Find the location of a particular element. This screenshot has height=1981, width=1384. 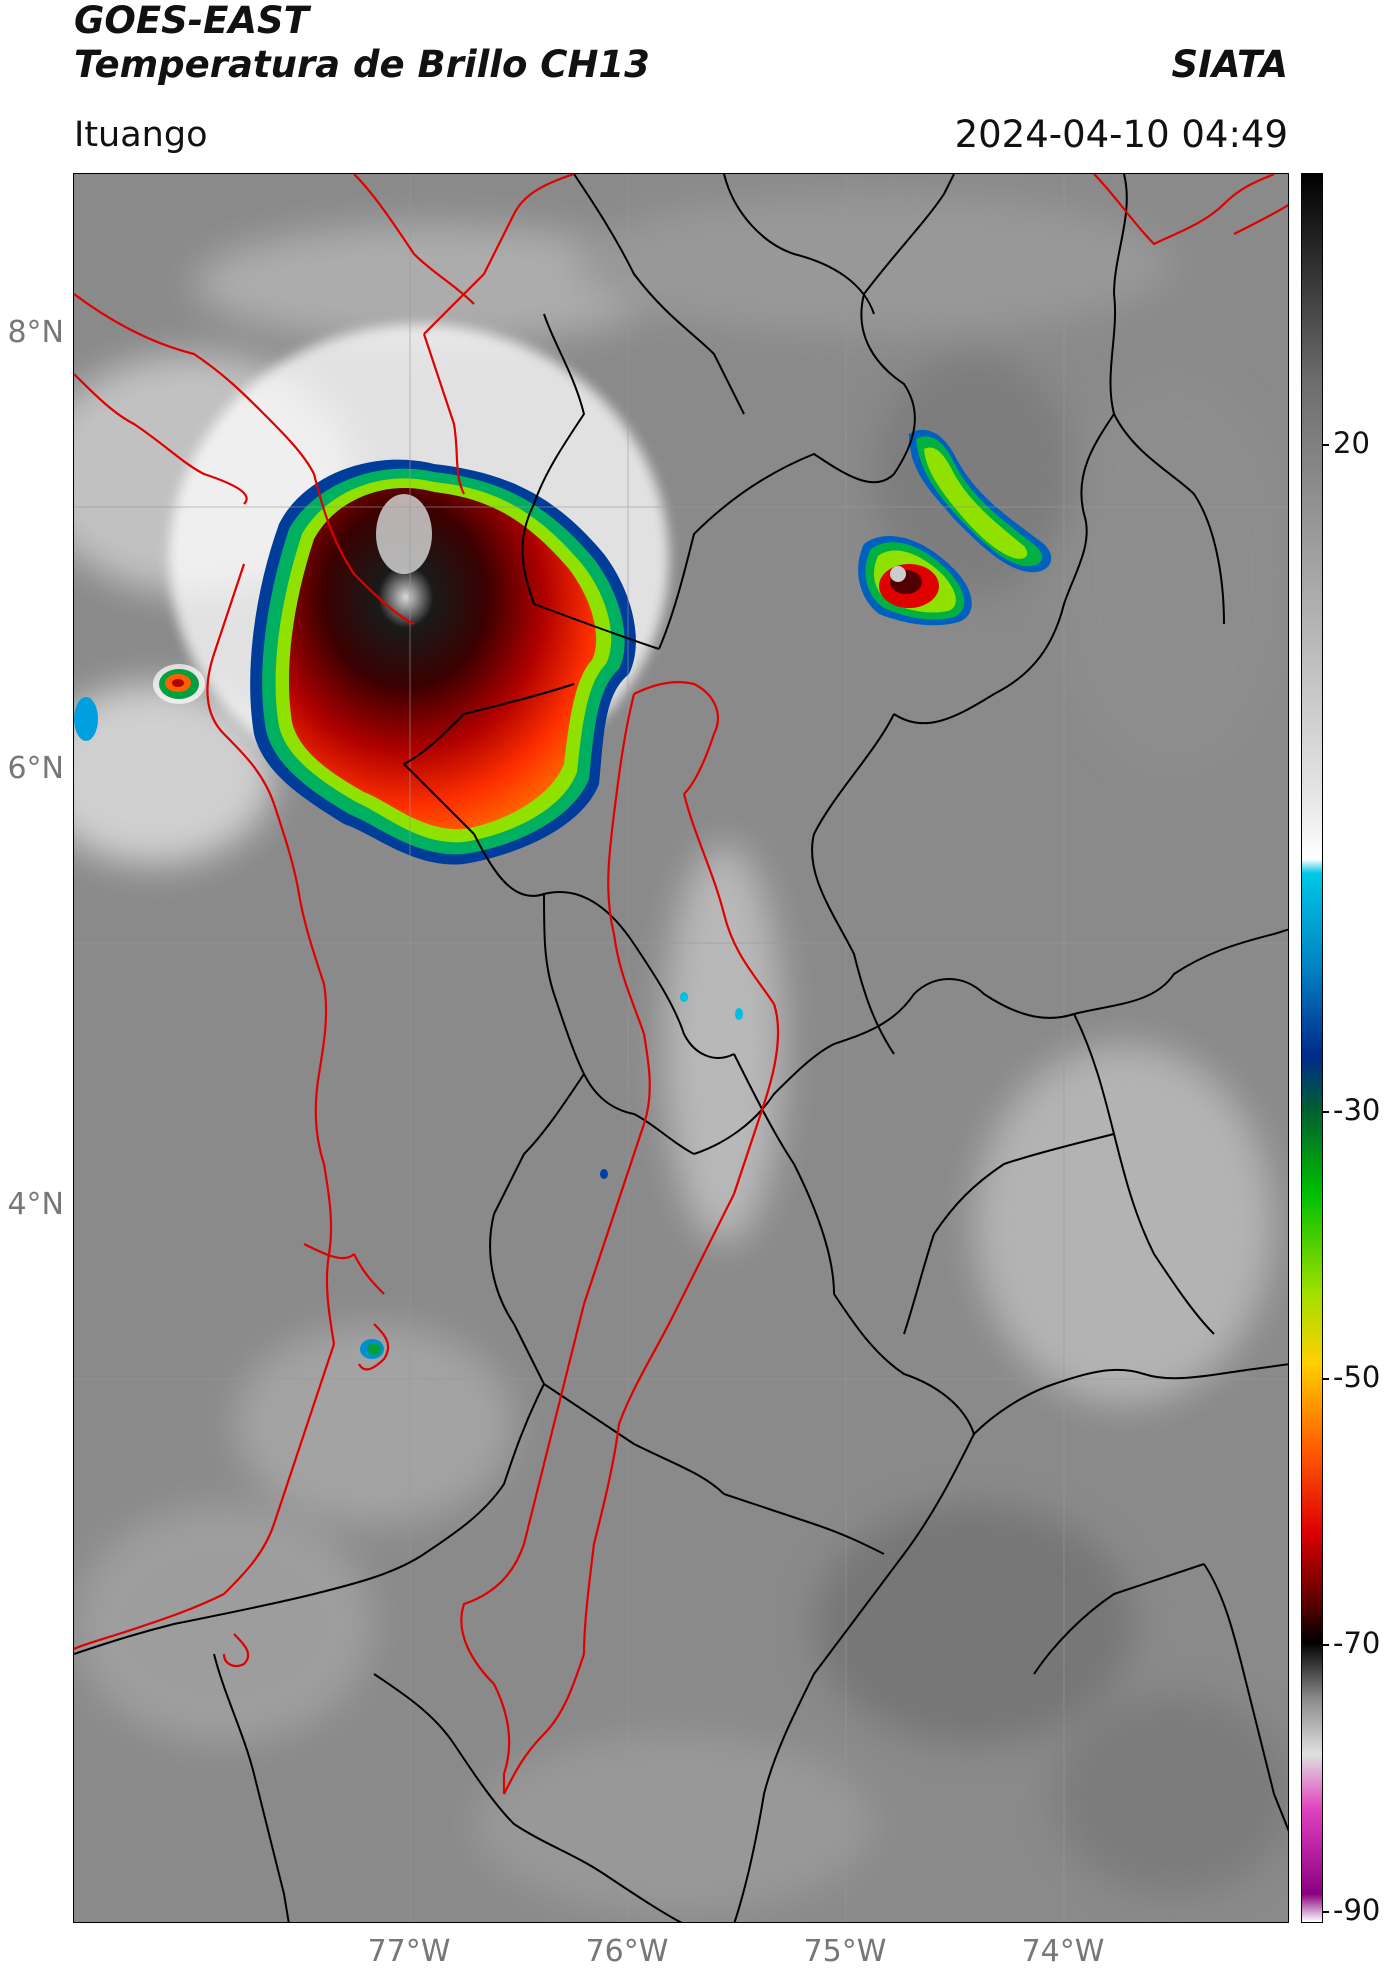

colorbar-tick-minus50: -50 is located at coordinates (1357, 1377).